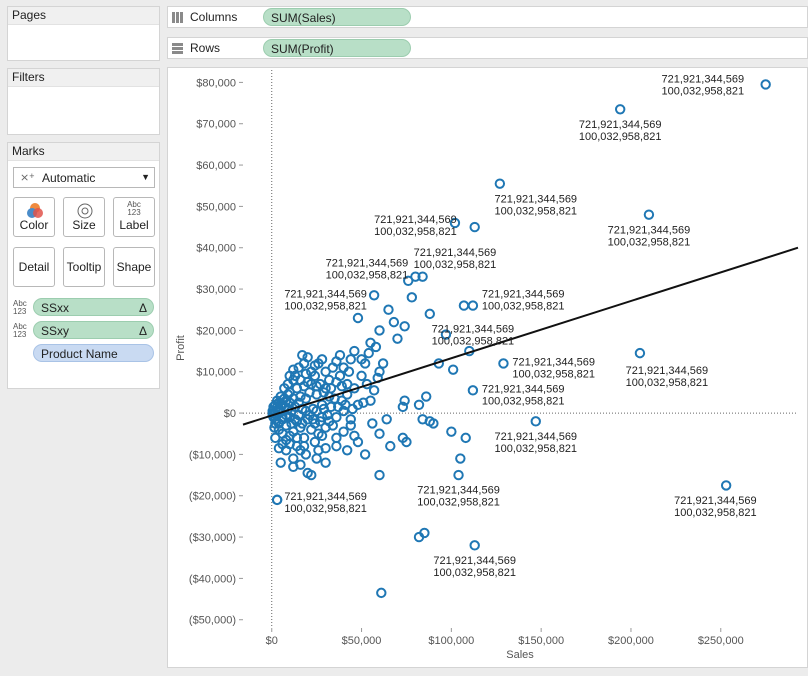  I want to click on rows-shelf: Rows SUM(Profit), so click(487, 48).